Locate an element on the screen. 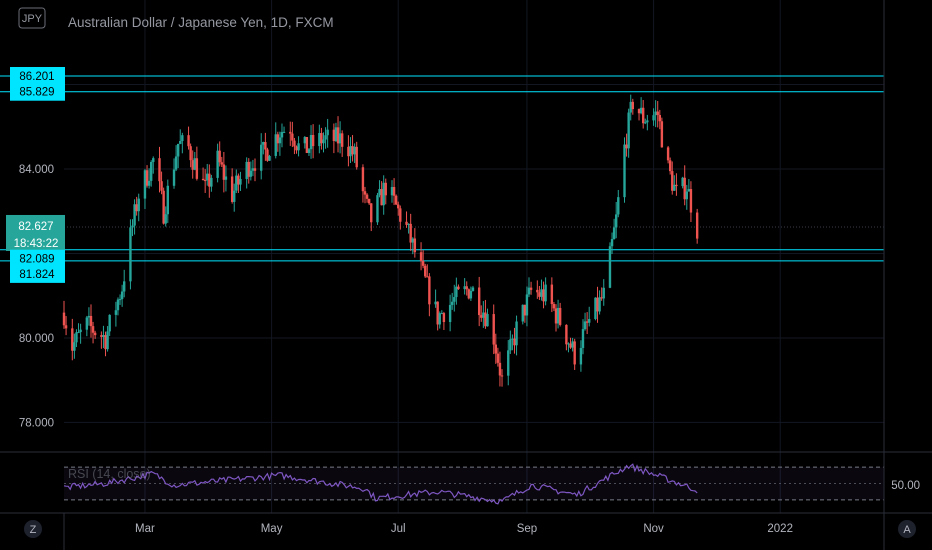 This screenshot has height=550, width=932. timezone-button: Z is located at coordinates (33, 530).